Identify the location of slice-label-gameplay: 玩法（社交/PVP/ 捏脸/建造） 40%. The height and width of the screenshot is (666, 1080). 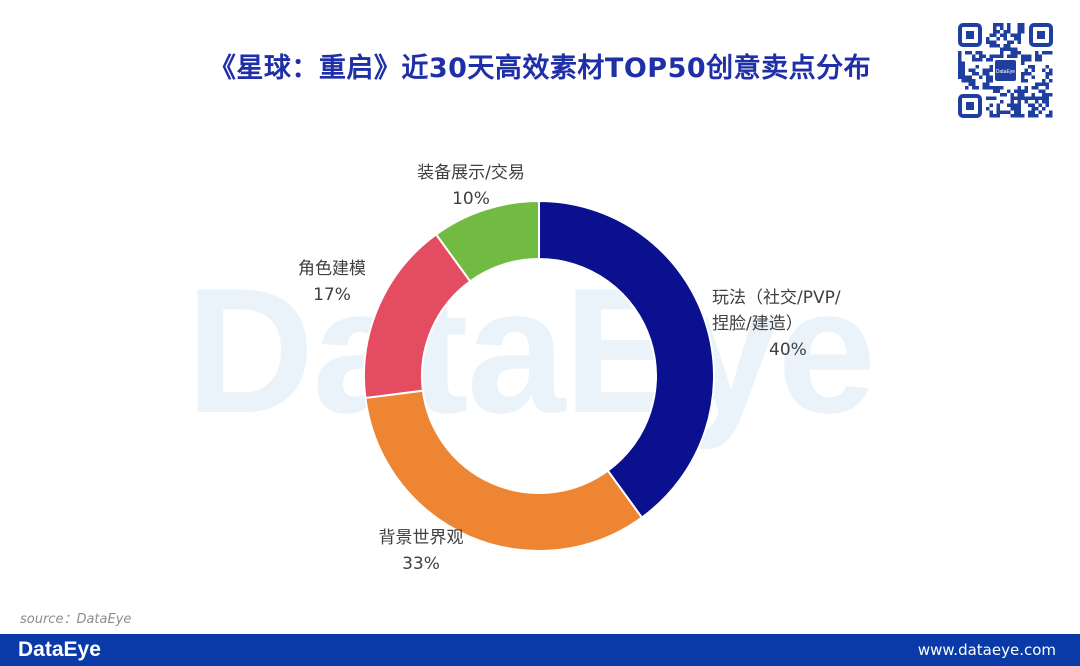
(776, 324).